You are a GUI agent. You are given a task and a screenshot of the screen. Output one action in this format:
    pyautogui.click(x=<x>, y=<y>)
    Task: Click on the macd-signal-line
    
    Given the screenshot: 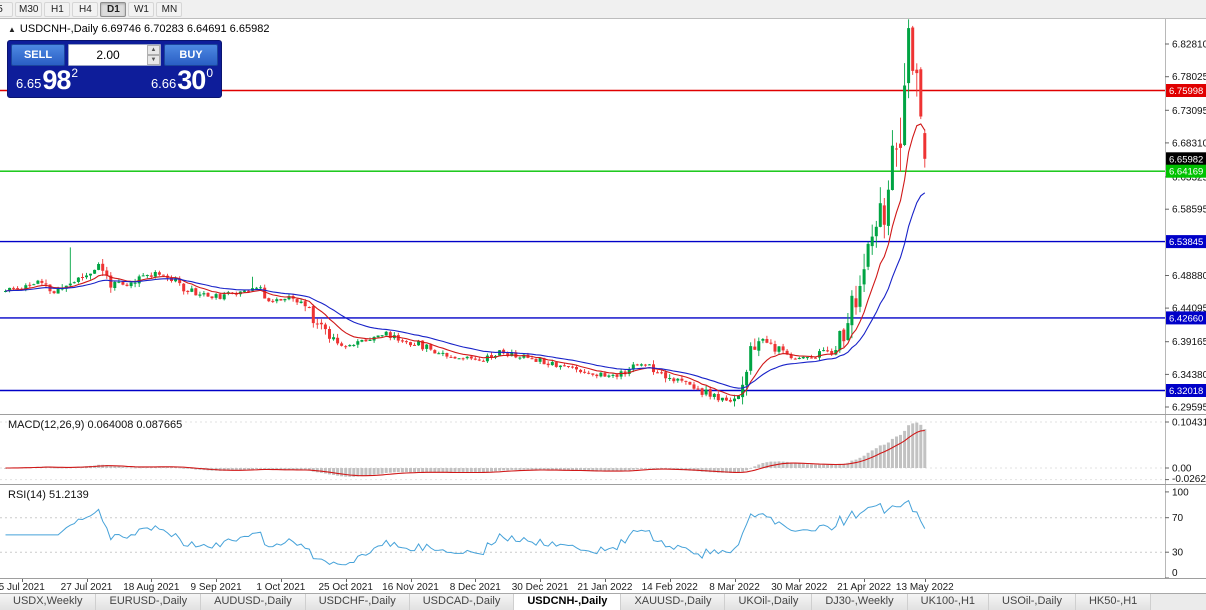 What is the action you would take?
    pyautogui.click(x=465, y=453)
    